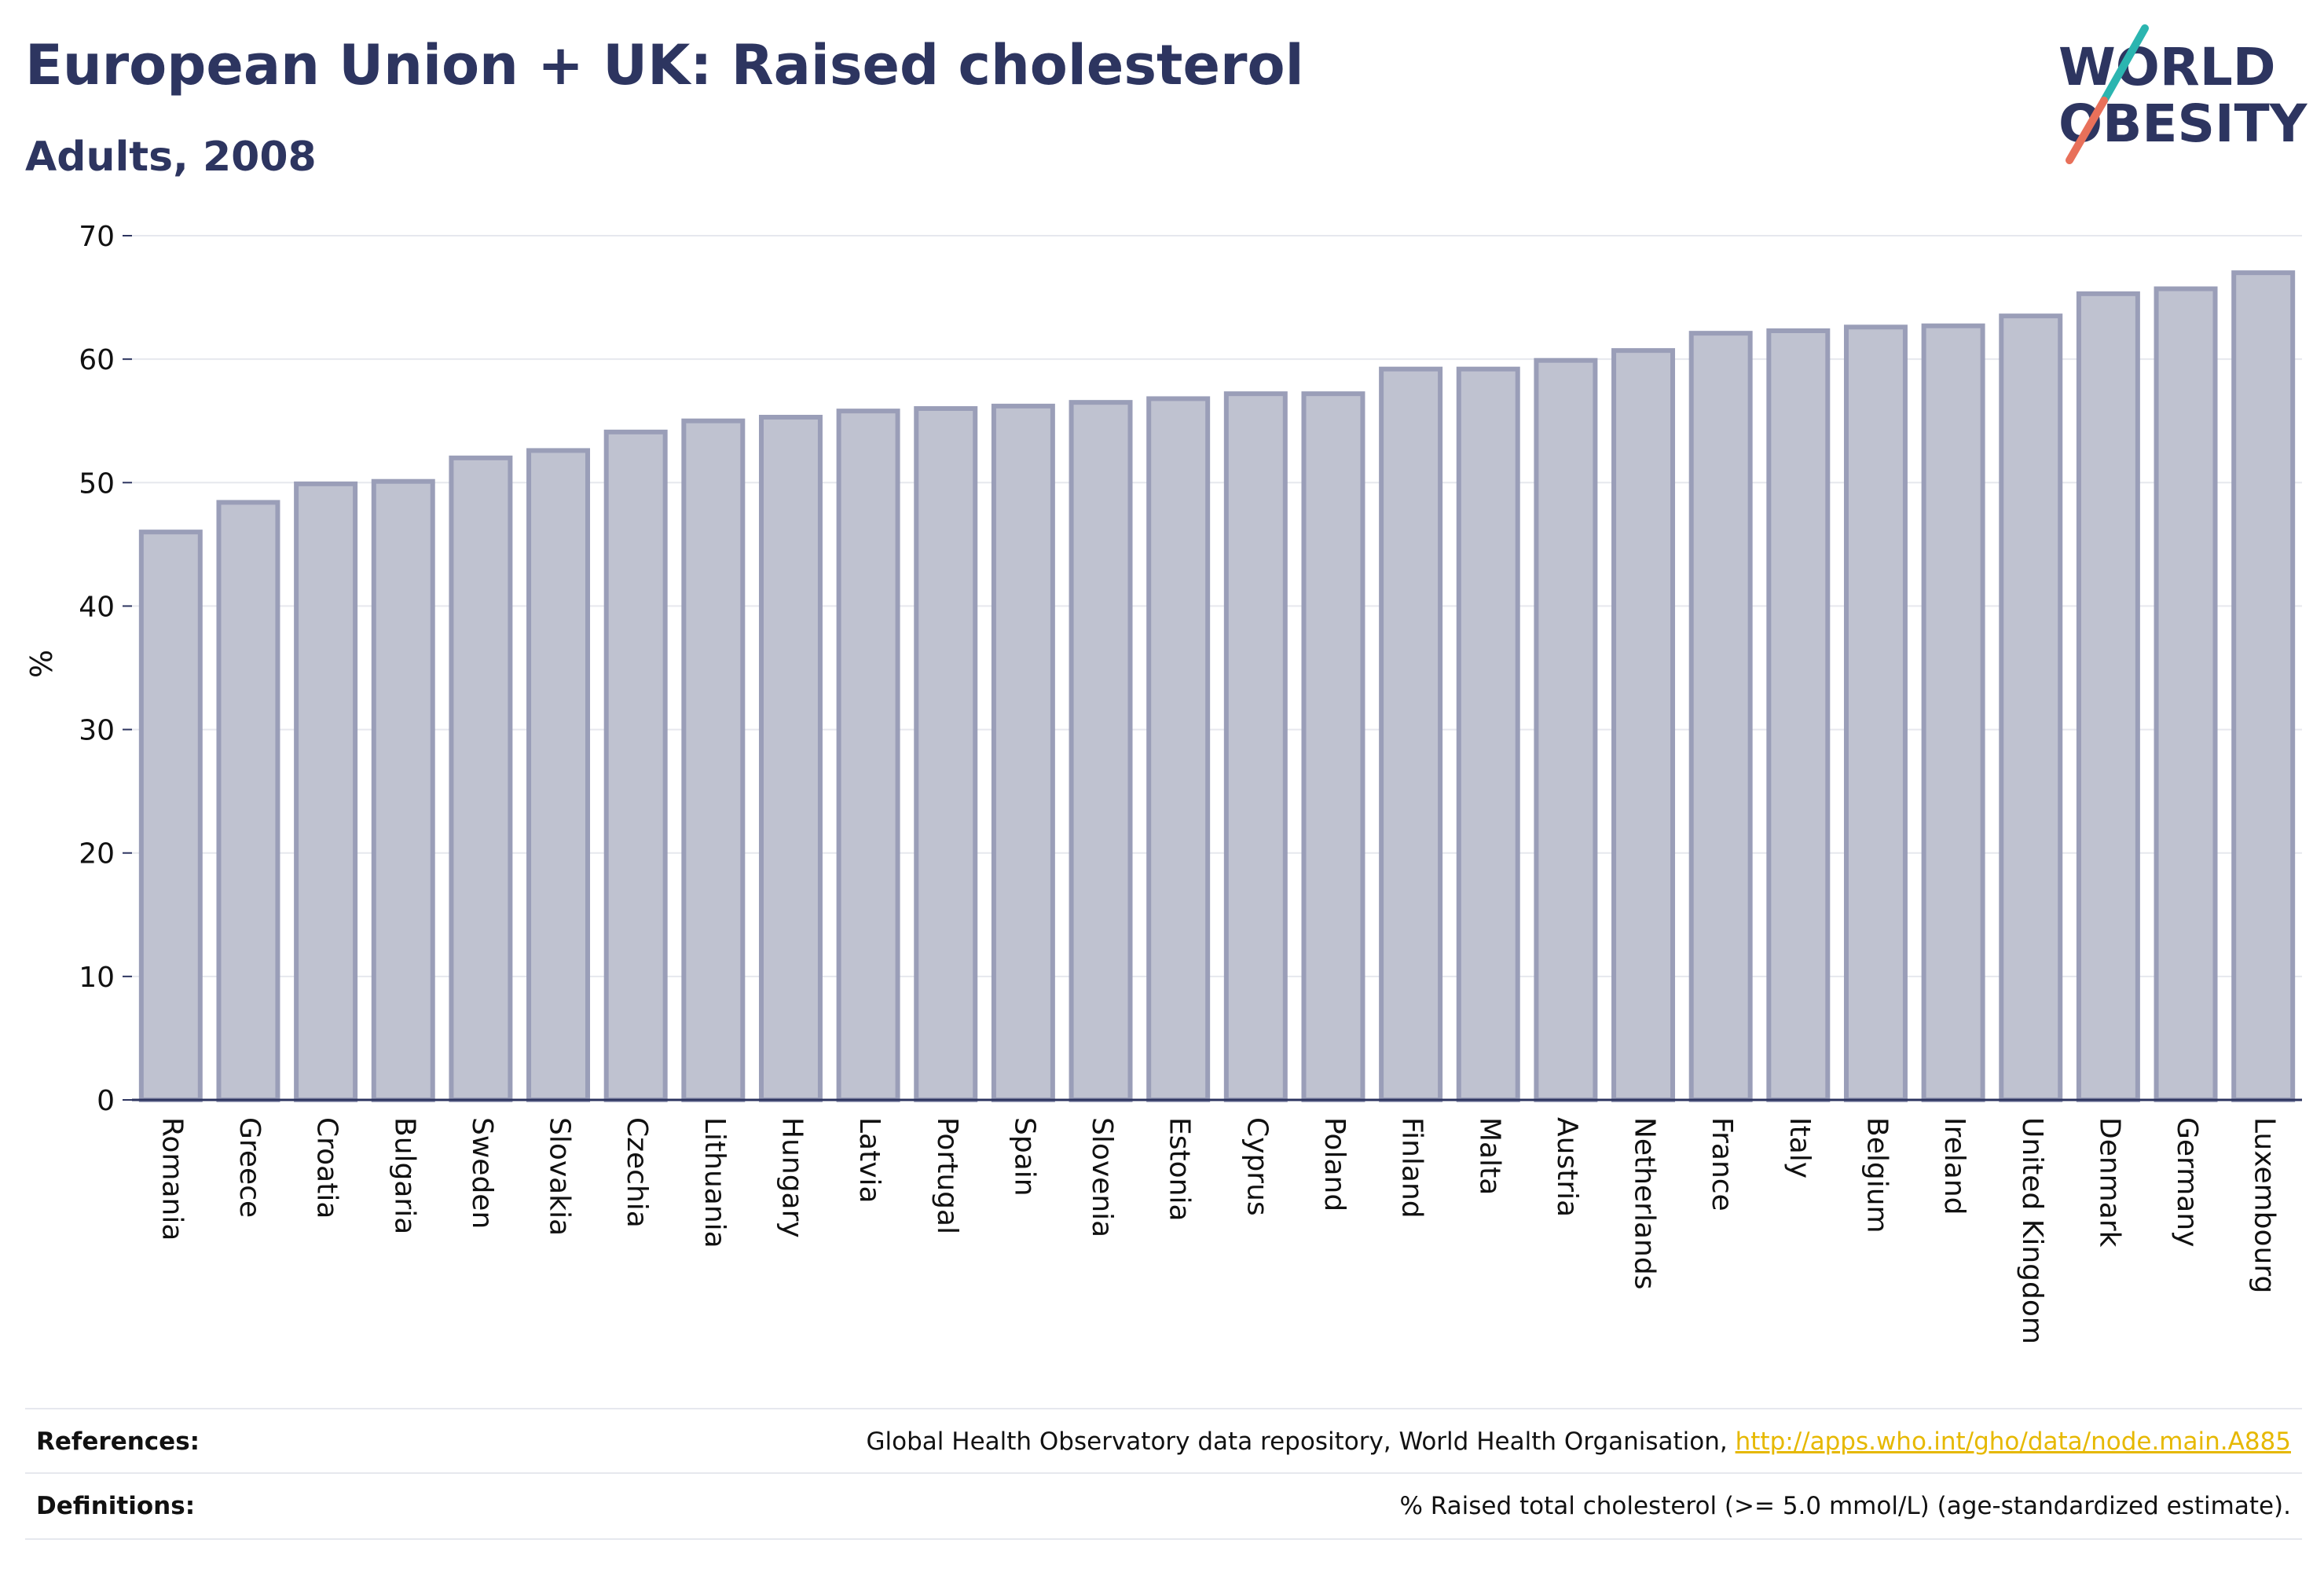 Image resolution: width=2324 pixels, height=1576 pixels. I want to click on x-tick-label: Czechia, so click(637, 1172).